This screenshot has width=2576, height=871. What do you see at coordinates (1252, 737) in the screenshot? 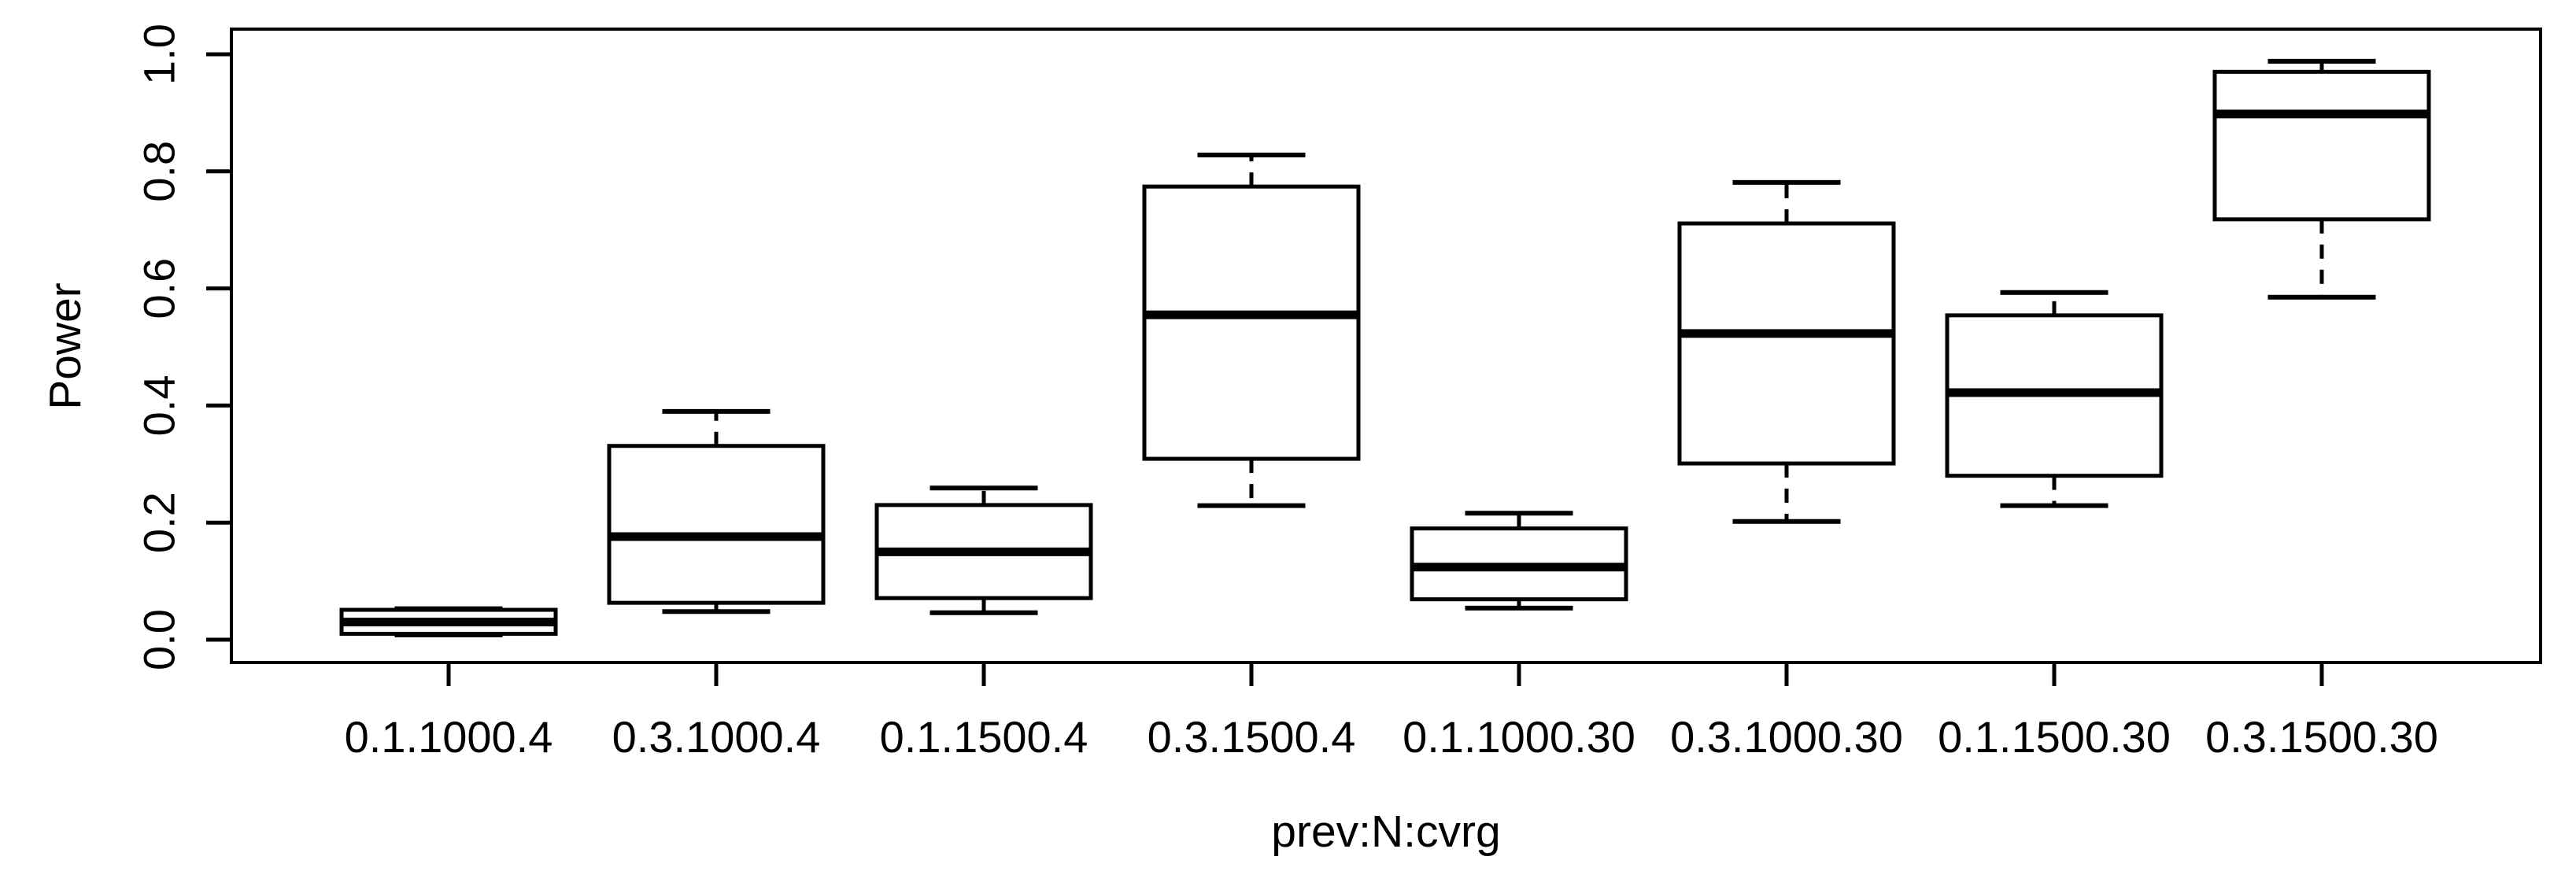
I see `x-tick-label: 0.3.1500.4` at bounding box center [1252, 737].